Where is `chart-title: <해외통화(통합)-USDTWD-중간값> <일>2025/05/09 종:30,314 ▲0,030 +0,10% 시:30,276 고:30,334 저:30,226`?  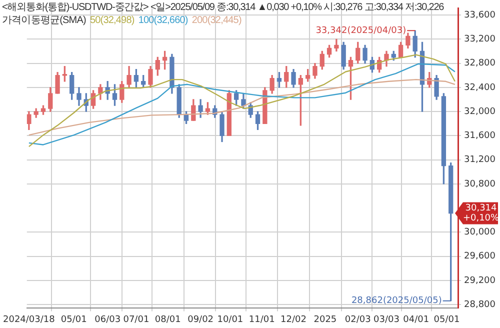 chart-title: <해외통화(통합)-USDTWD-중간값> <일>2025/05/09 종:30,314 ▲0,030 +0,10% 시:30,276 고:30,334 저:30,226 is located at coordinates (223, 7).